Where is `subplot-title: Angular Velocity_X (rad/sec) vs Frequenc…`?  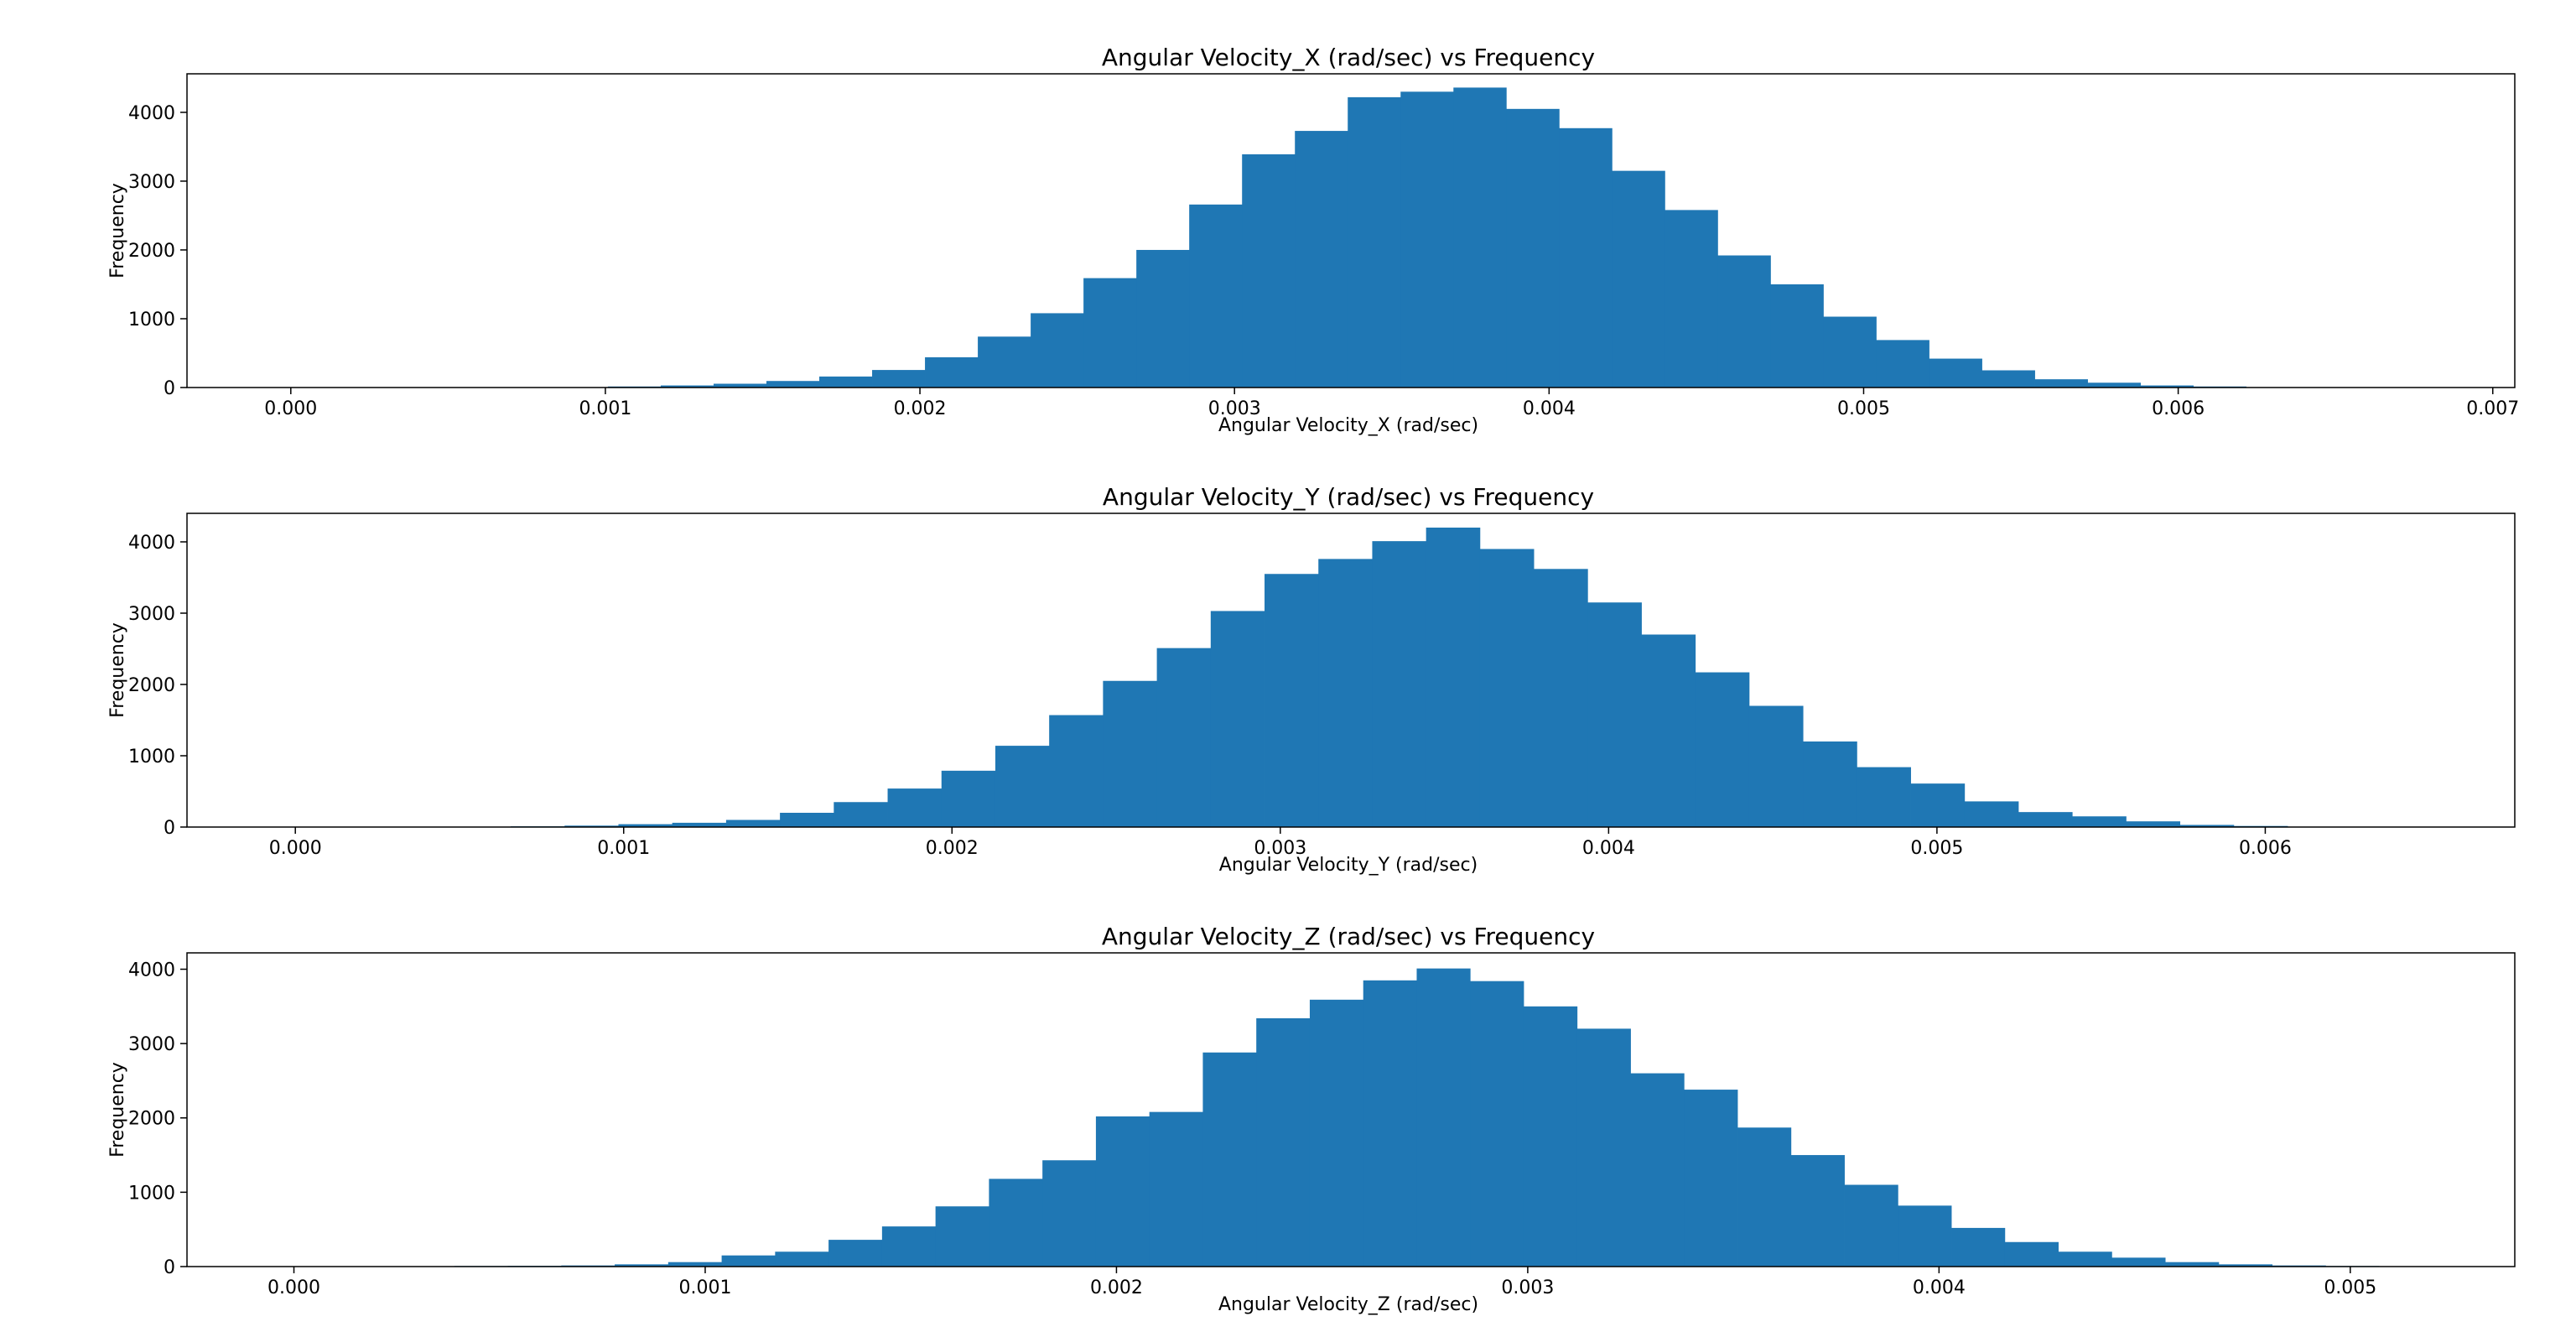
subplot-title: Angular Velocity_X (rad/sec) vs Frequenc… is located at coordinates (1348, 58).